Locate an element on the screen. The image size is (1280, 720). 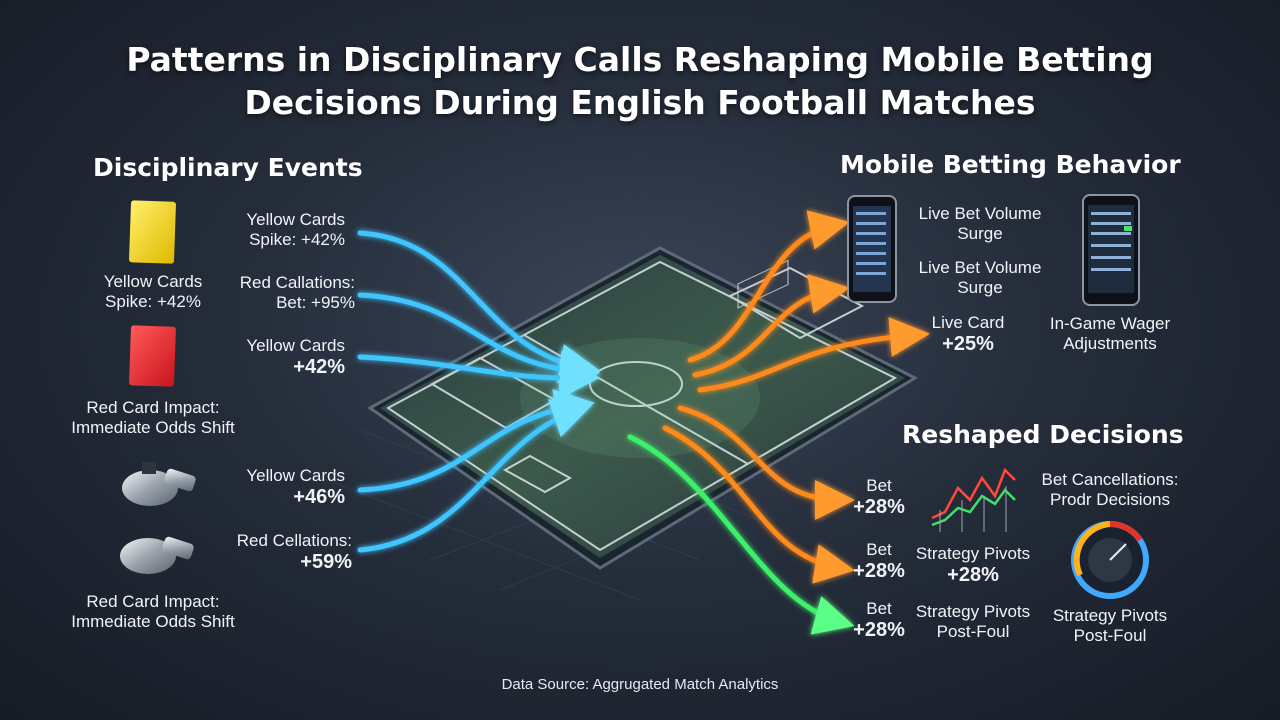
behavior-label-1: Live Bet Volume Surge is located at coordinates (980, 223).